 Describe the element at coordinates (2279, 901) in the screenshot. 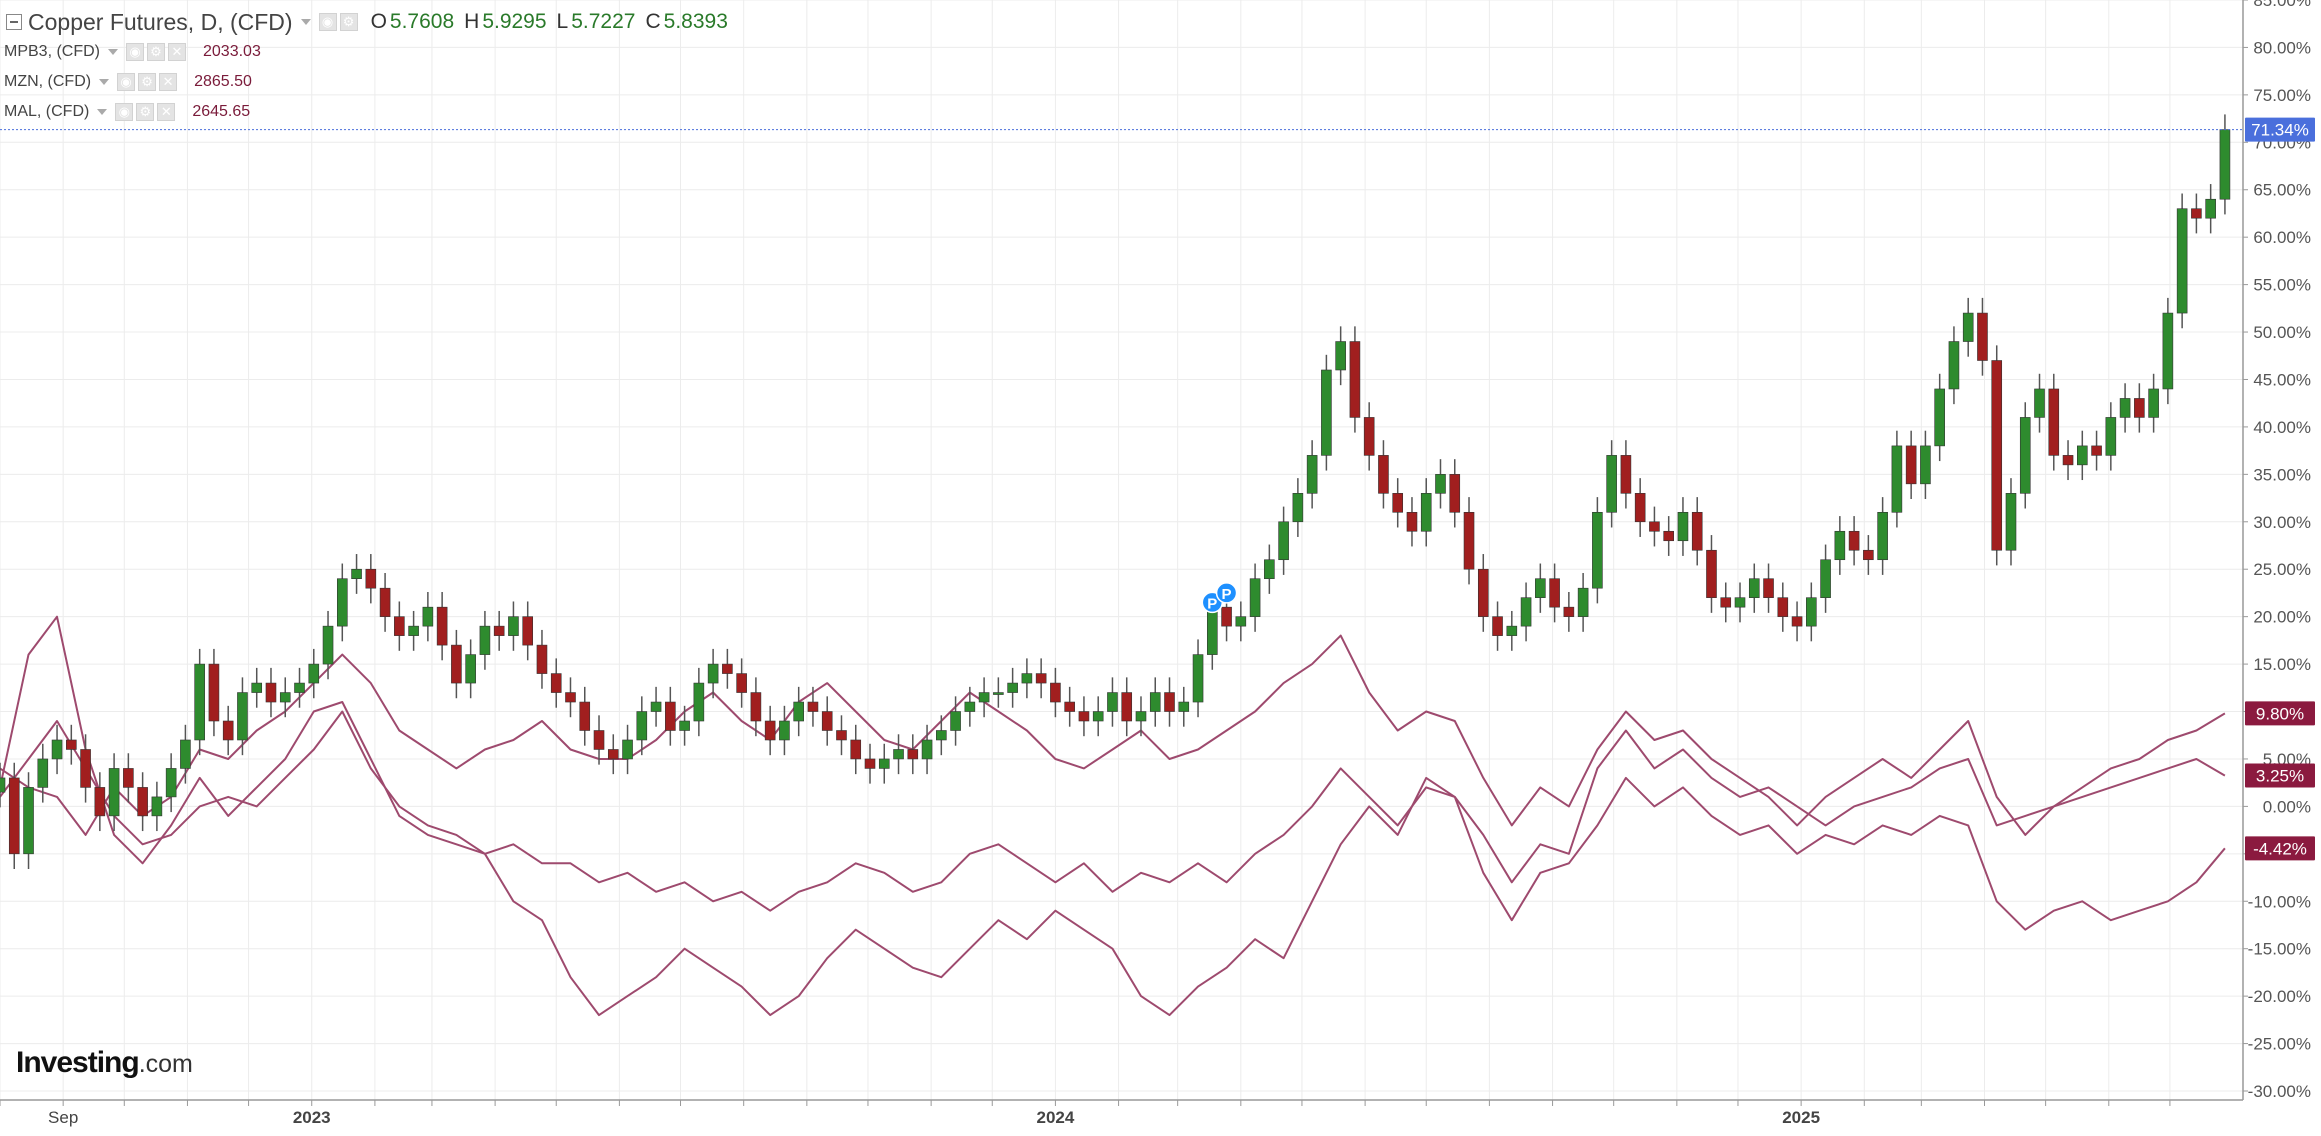

I see `y-tick-label: -10.00%` at that location.